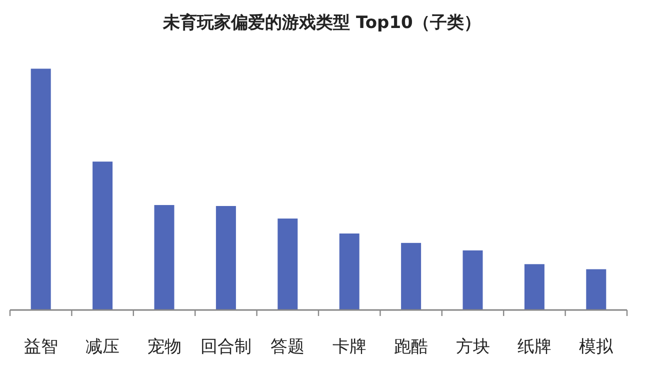  I want to click on chart-title: 未育玩家偏爱的游戏类型 Top10（子类）, so click(321, 22).